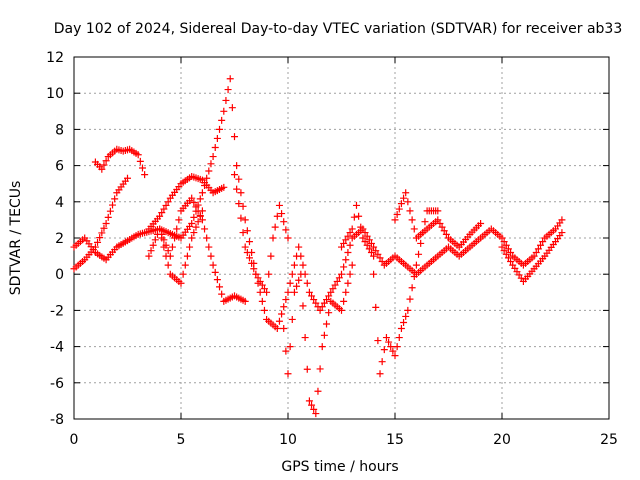  What do you see at coordinates (59, 275) in the screenshot?
I see `y-tick-label: 0` at bounding box center [59, 275].